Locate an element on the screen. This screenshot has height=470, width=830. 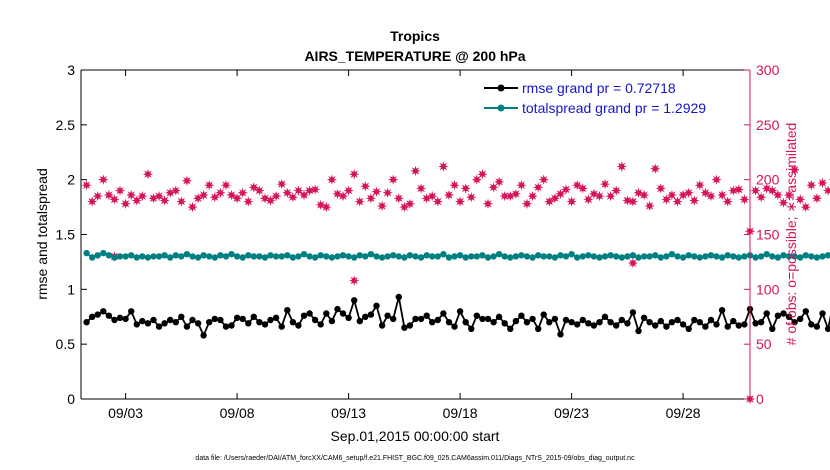
legend-spread-marker is located at coordinates (501, 108).